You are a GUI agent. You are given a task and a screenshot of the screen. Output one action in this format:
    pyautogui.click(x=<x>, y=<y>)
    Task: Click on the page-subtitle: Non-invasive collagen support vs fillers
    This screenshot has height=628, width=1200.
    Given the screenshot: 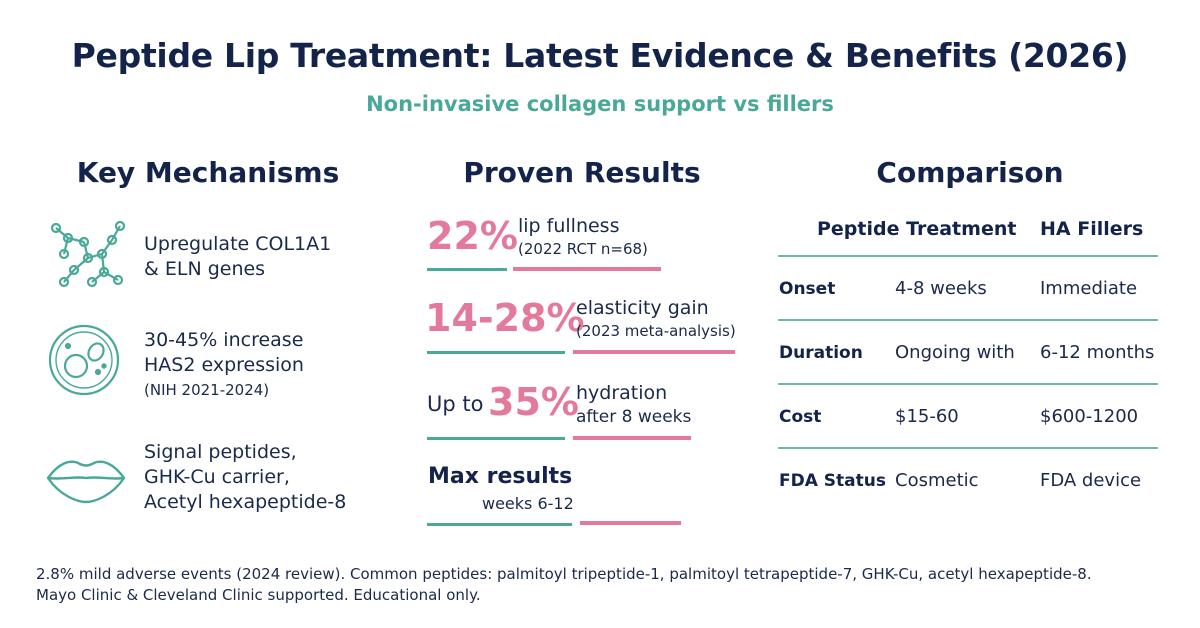 What is the action you would take?
    pyautogui.click(x=600, y=104)
    